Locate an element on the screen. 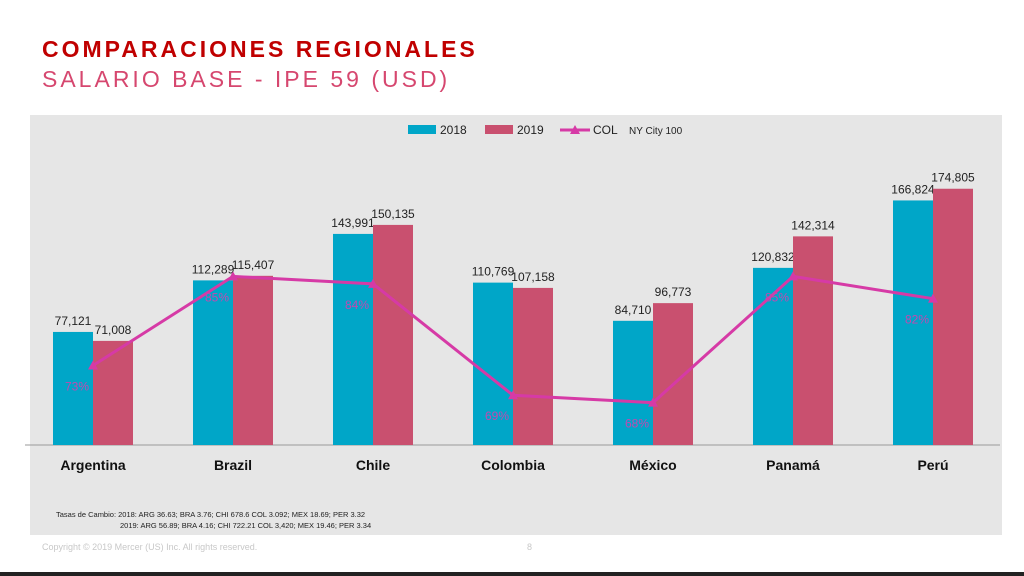 The image size is (1024, 576). category-label: Perú is located at coordinates (932, 465).